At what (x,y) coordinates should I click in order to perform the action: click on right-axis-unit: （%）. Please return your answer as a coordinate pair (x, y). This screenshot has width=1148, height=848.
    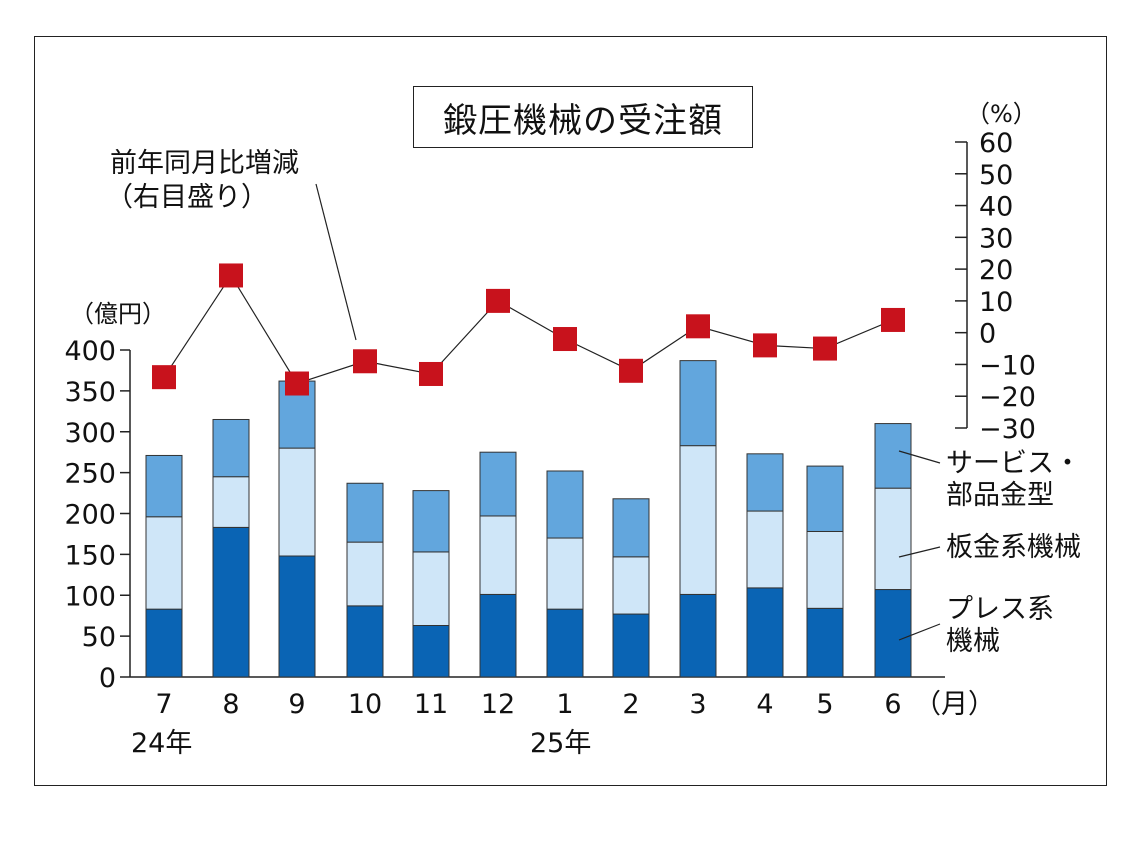
    Looking at the image, I should click on (1001, 114).